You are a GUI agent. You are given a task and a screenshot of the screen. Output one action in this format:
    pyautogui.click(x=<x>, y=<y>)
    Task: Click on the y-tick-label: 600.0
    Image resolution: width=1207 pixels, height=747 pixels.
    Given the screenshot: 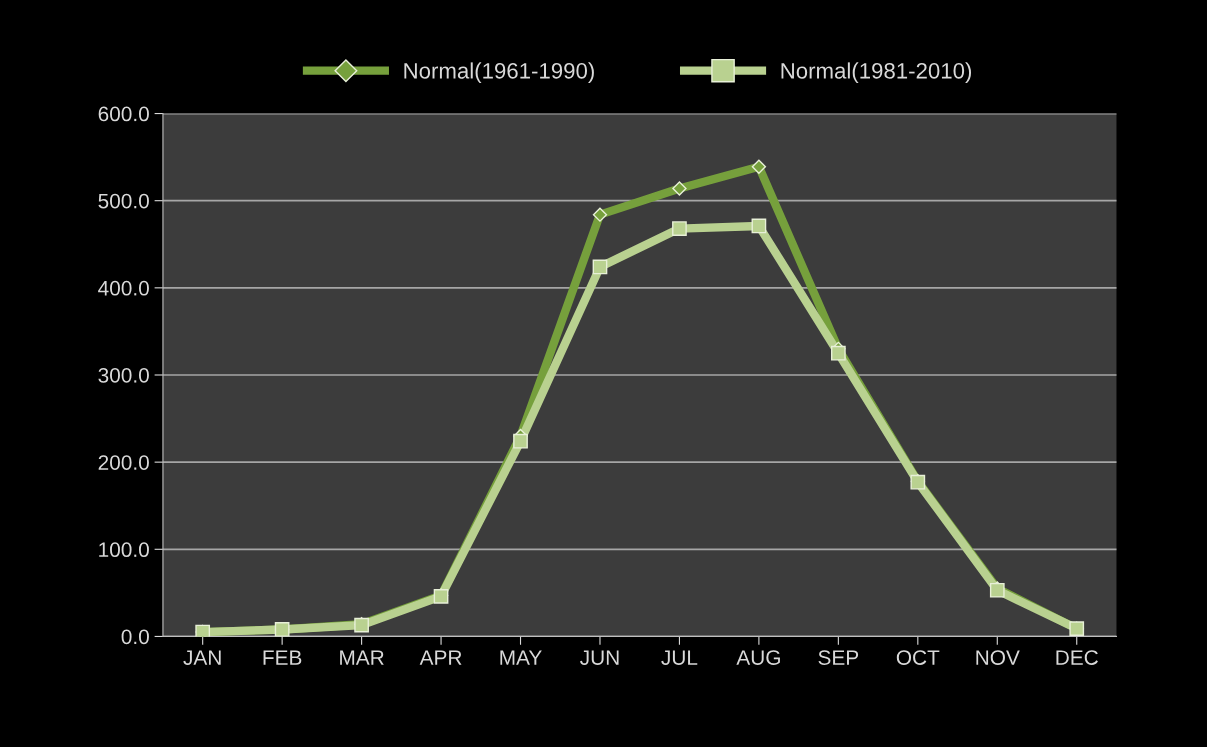 What is the action you would take?
    pyautogui.click(x=123, y=114)
    